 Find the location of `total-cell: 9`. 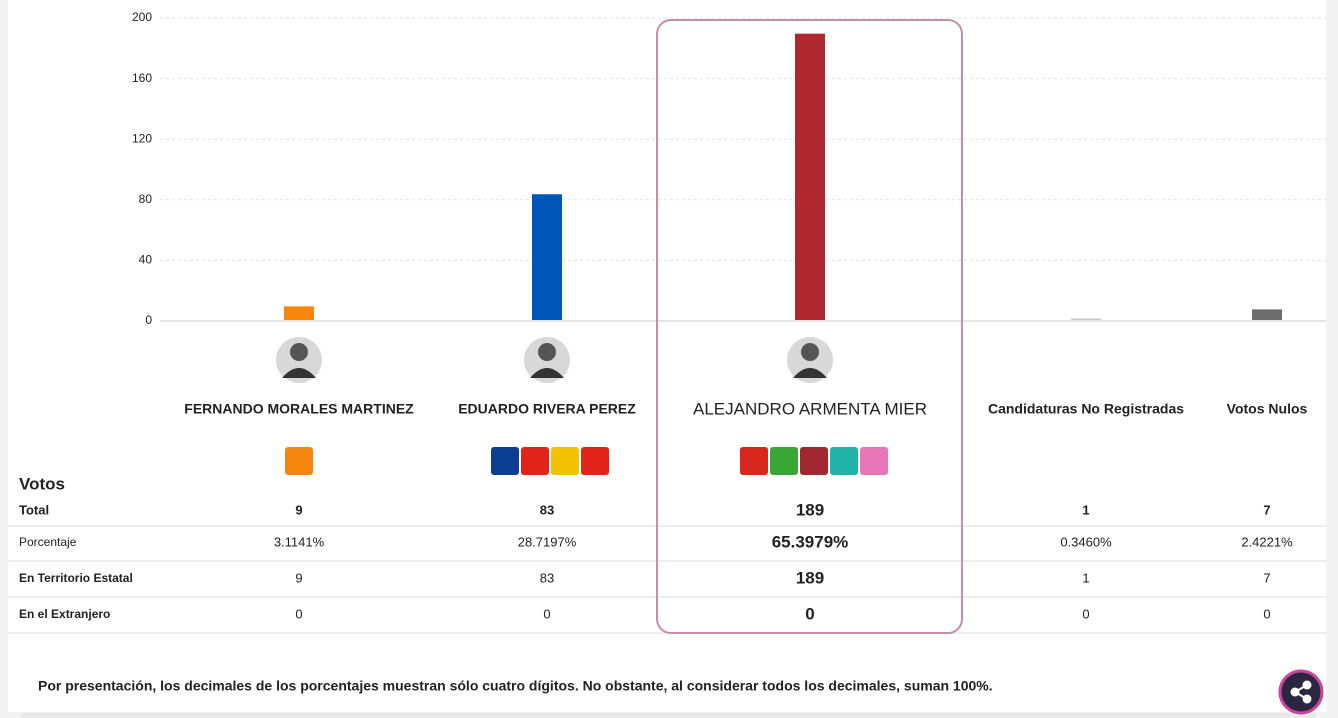

total-cell: 9 is located at coordinates (298, 509).